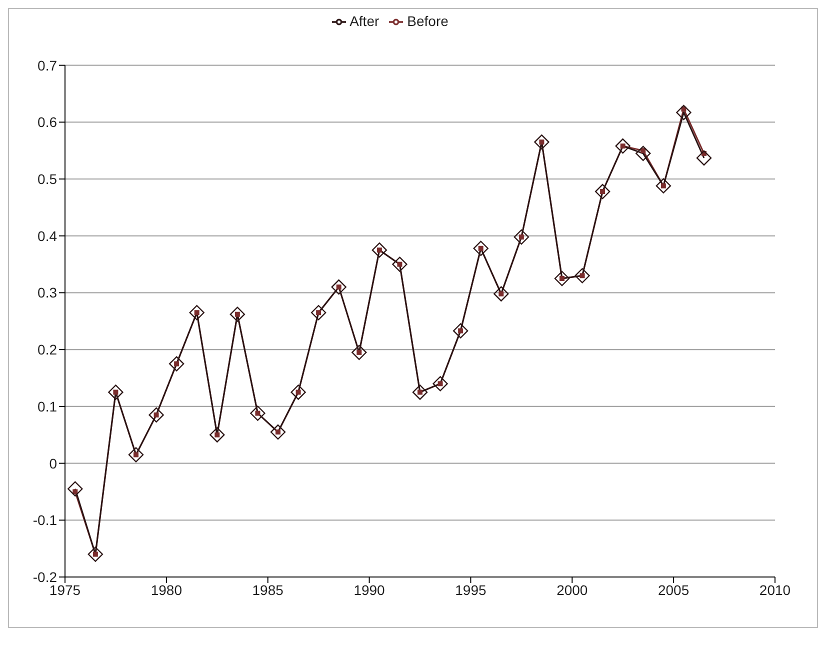 This screenshot has height=645, width=825. Describe the element at coordinates (53, 463) in the screenshot. I see `y-tick-label: 0` at that location.